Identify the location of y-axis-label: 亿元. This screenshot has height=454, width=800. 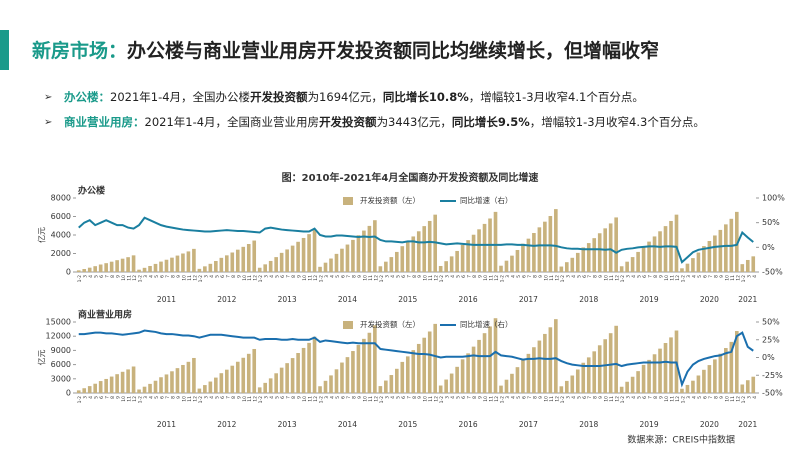
(42, 235).